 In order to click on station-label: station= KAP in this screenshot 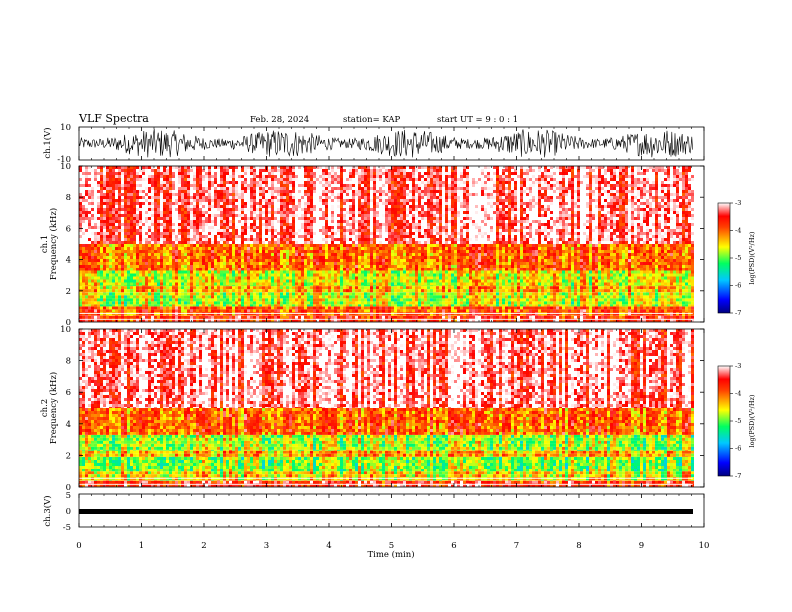, I will do `click(372, 120)`.